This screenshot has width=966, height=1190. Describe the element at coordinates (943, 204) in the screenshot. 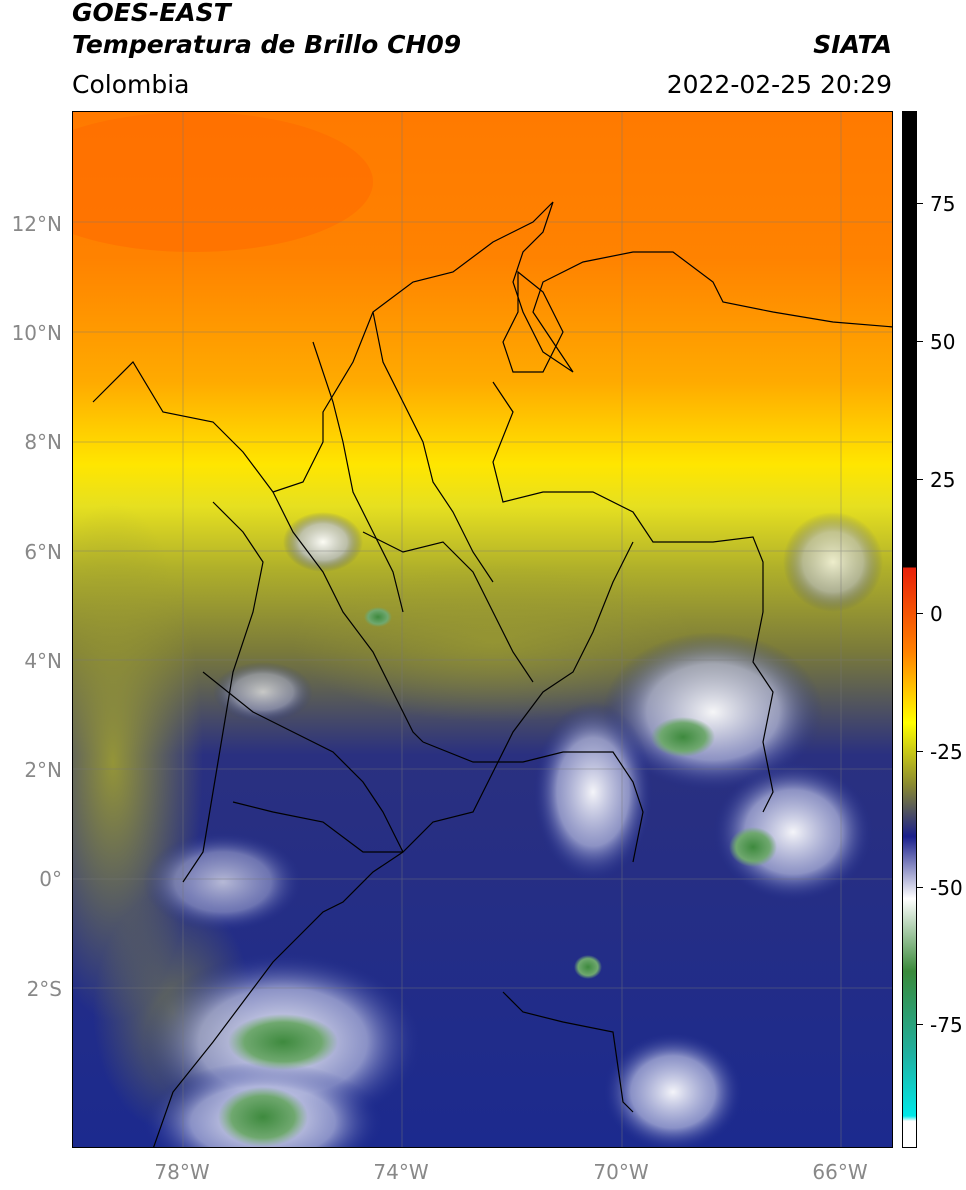

I see `colorbar-label-75: 75` at that location.